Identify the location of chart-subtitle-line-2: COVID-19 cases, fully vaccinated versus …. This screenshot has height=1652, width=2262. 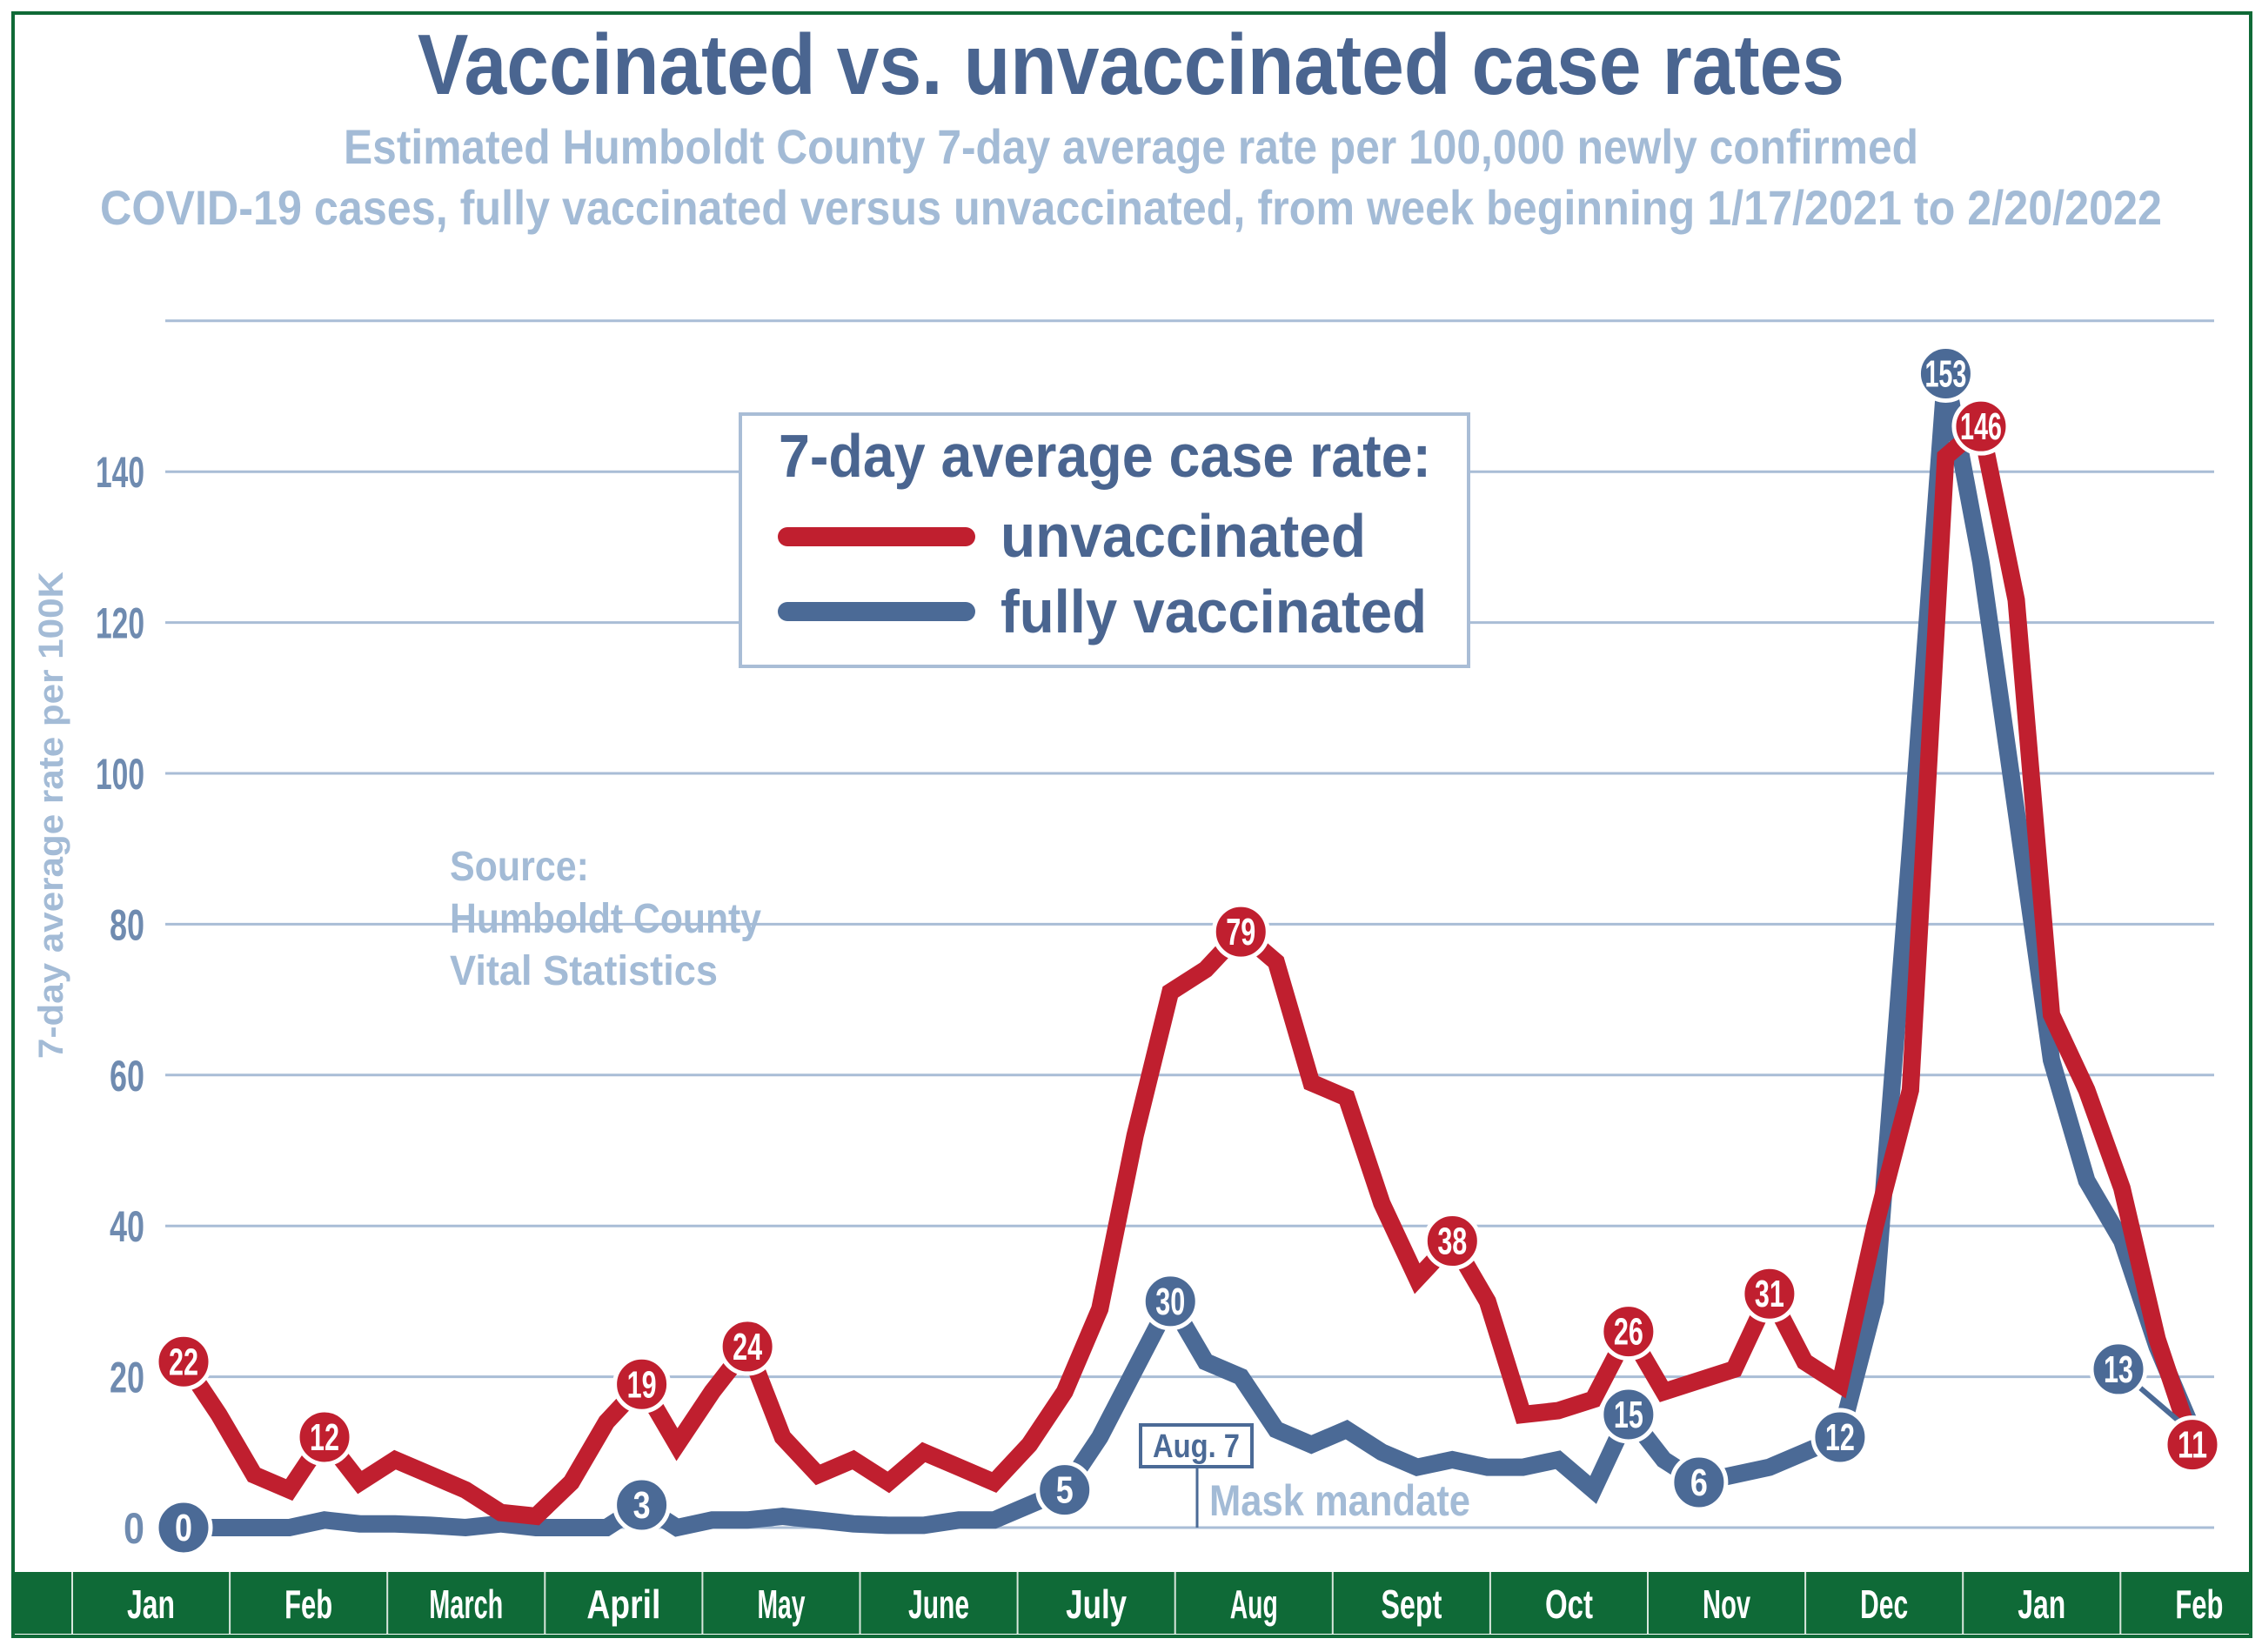
(1131, 207).